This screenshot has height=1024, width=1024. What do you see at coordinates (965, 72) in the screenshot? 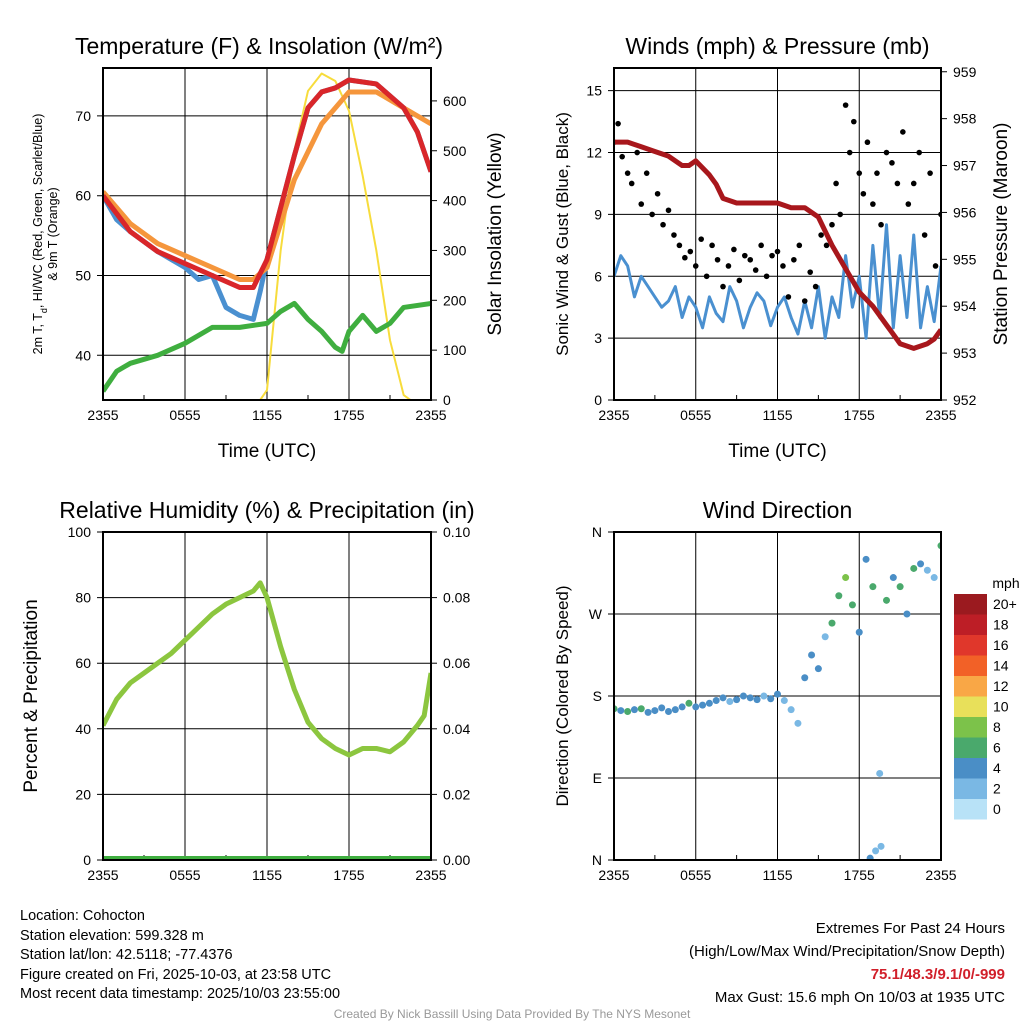
I see `y2-tick-label: 959` at bounding box center [965, 72].